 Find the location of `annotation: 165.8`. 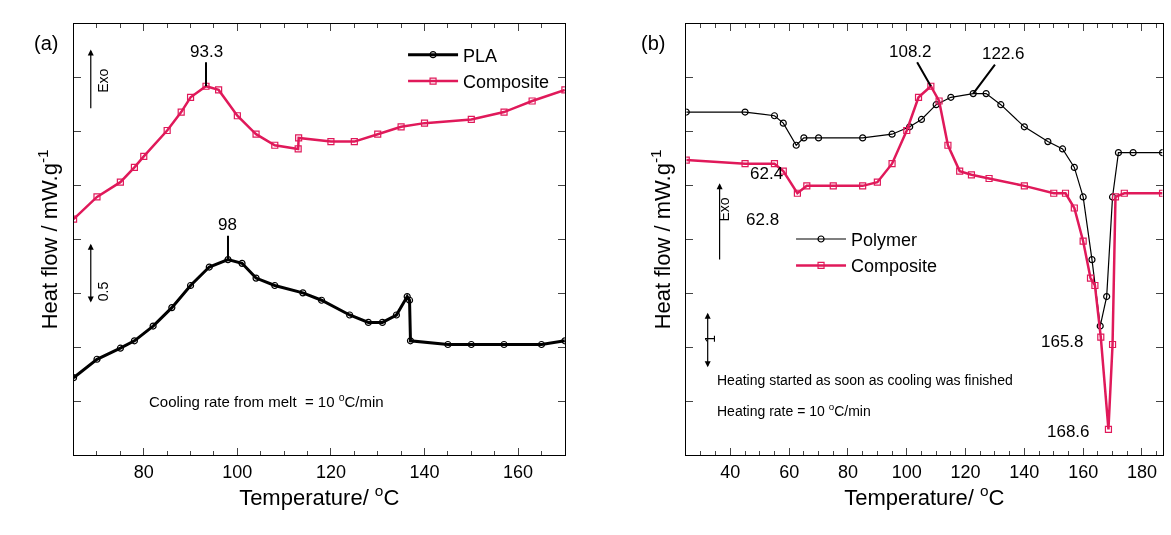

annotation: 165.8 is located at coordinates (1062, 341).